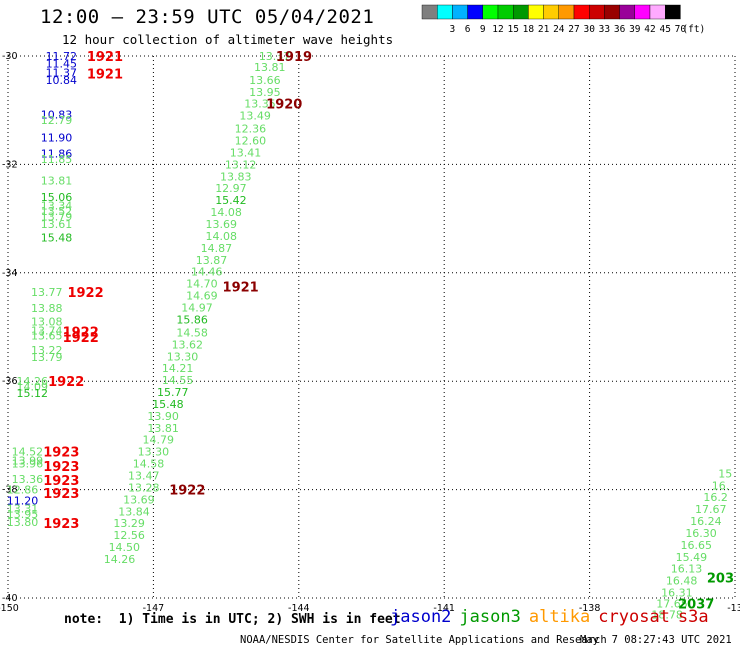 The width and height of the screenshot is (740, 650). Describe the element at coordinates (10, 490) in the screenshot. I see `y-tick-label: -38` at that location.